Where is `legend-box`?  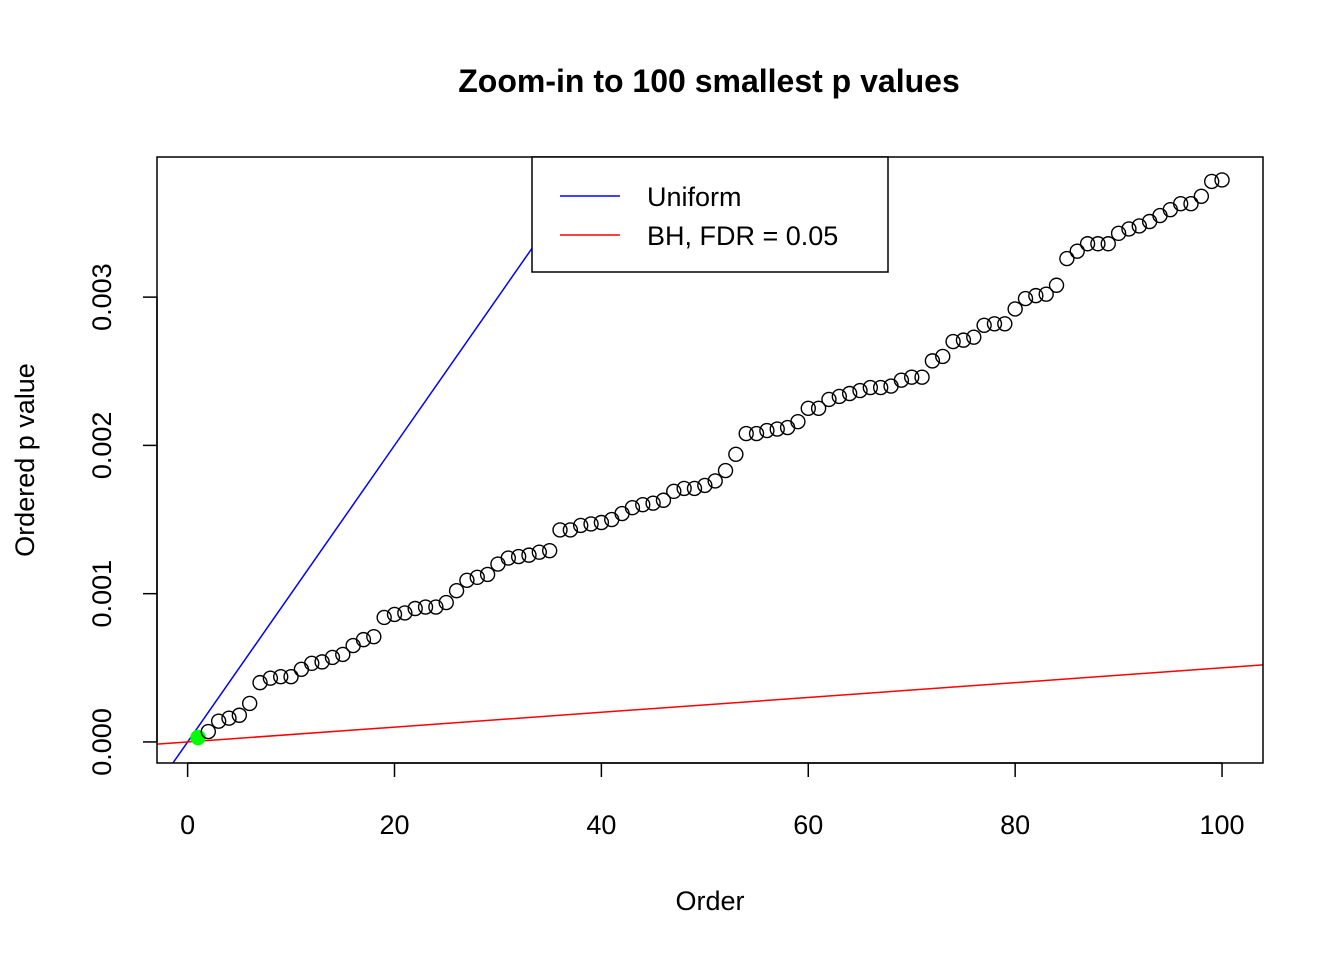 legend-box is located at coordinates (710, 214).